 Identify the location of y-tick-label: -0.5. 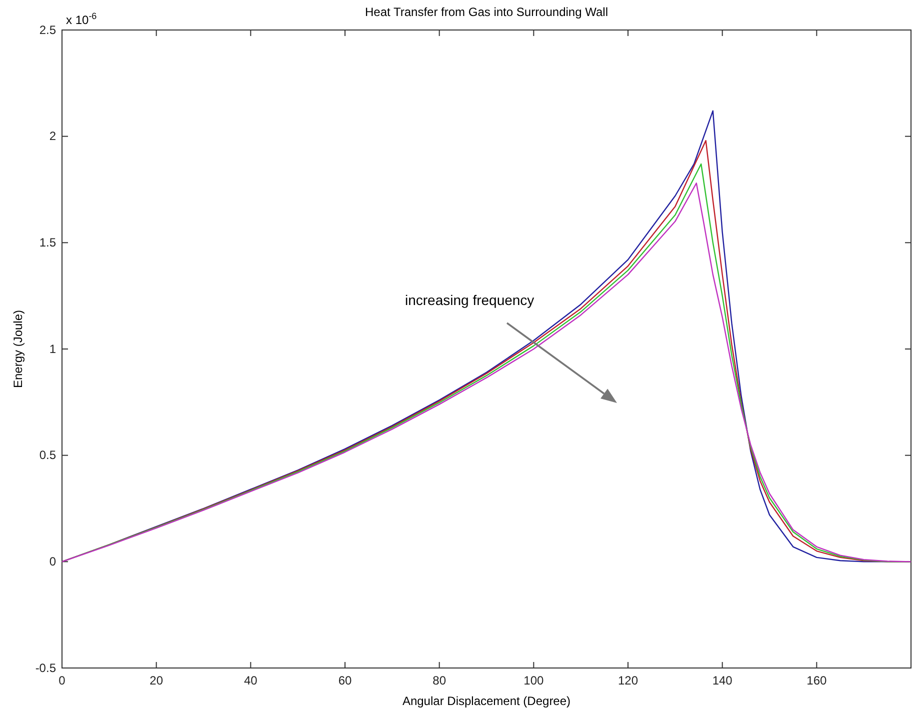
(45, 667).